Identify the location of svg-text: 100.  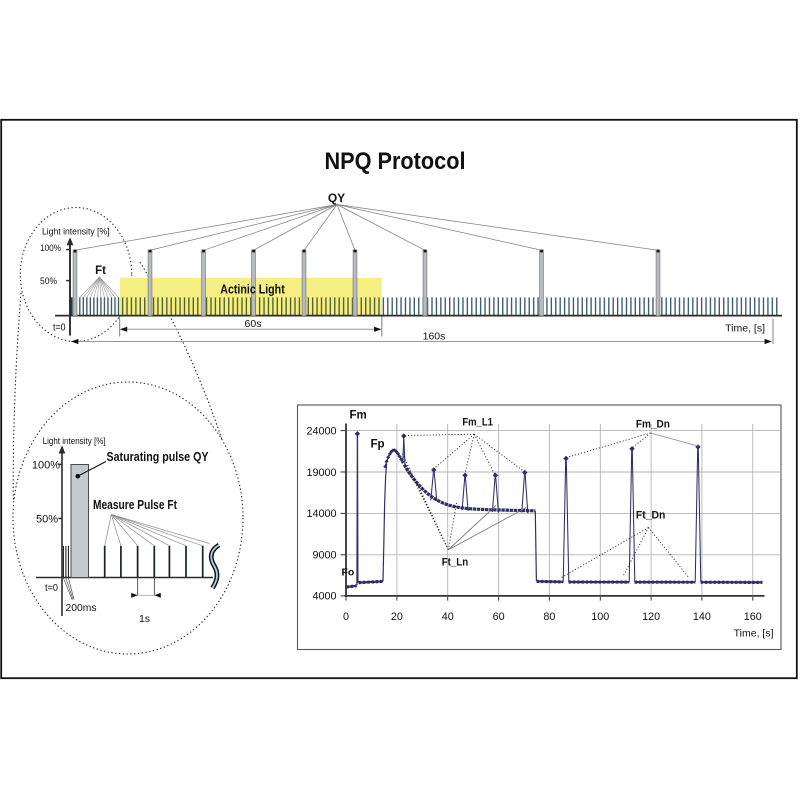
(600, 617).